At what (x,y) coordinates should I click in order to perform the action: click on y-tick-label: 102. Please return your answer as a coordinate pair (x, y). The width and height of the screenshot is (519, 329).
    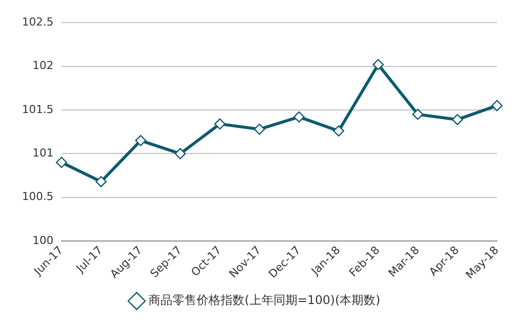
    Looking at the image, I should click on (43, 65).